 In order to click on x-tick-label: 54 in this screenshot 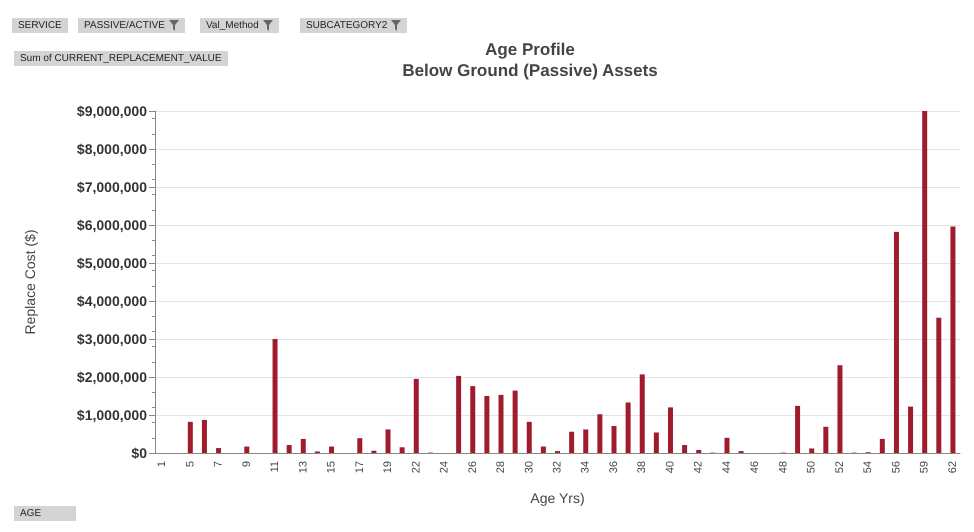, I will do `click(868, 467)`.